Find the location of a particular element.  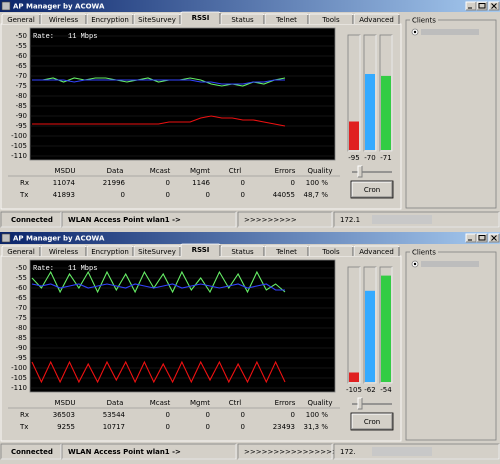

ip-blurred is located at coordinates (402, 451).